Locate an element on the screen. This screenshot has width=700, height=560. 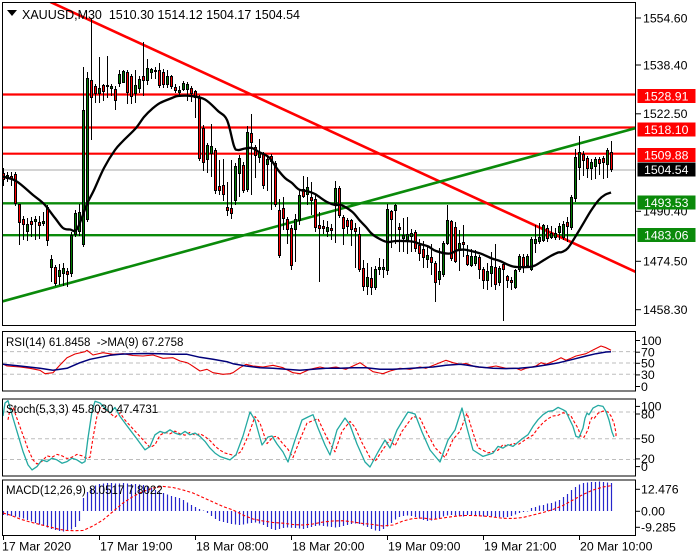
svg-text: 19 Mar 21:00 is located at coordinates (520, 547).